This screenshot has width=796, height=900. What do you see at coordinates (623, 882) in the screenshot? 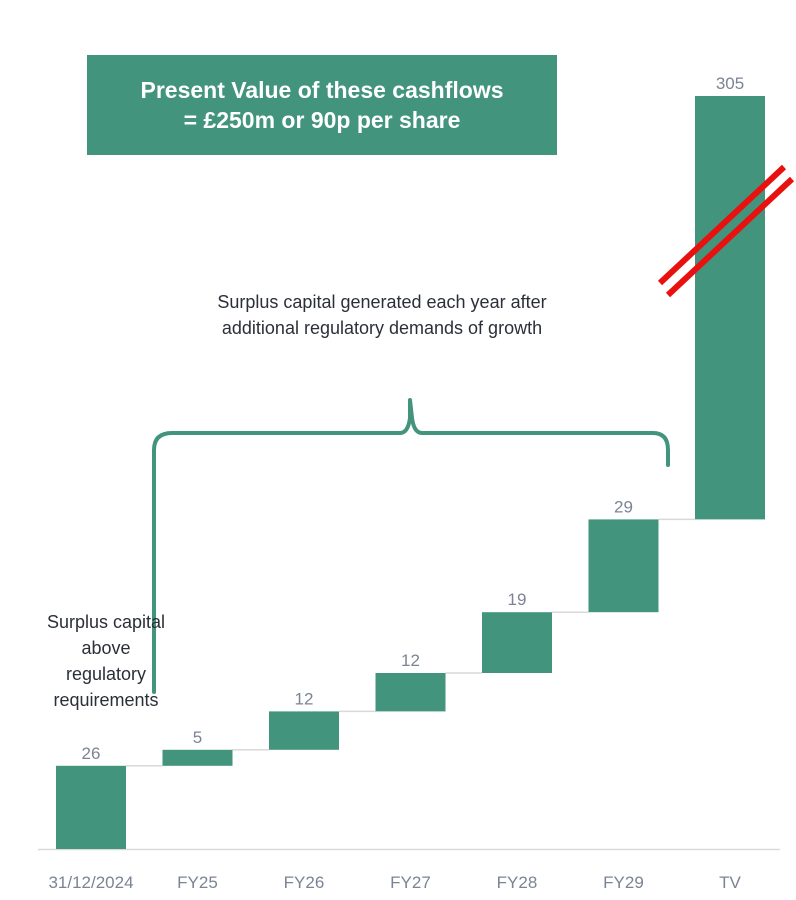
I see `x-tick-label: FY29` at bounding box center [623, 882].